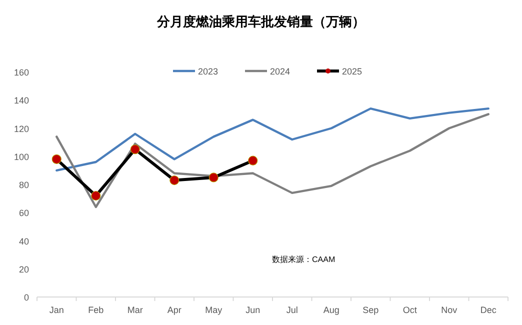  I want to click on y-tick-label: 0, so click(26, 297).